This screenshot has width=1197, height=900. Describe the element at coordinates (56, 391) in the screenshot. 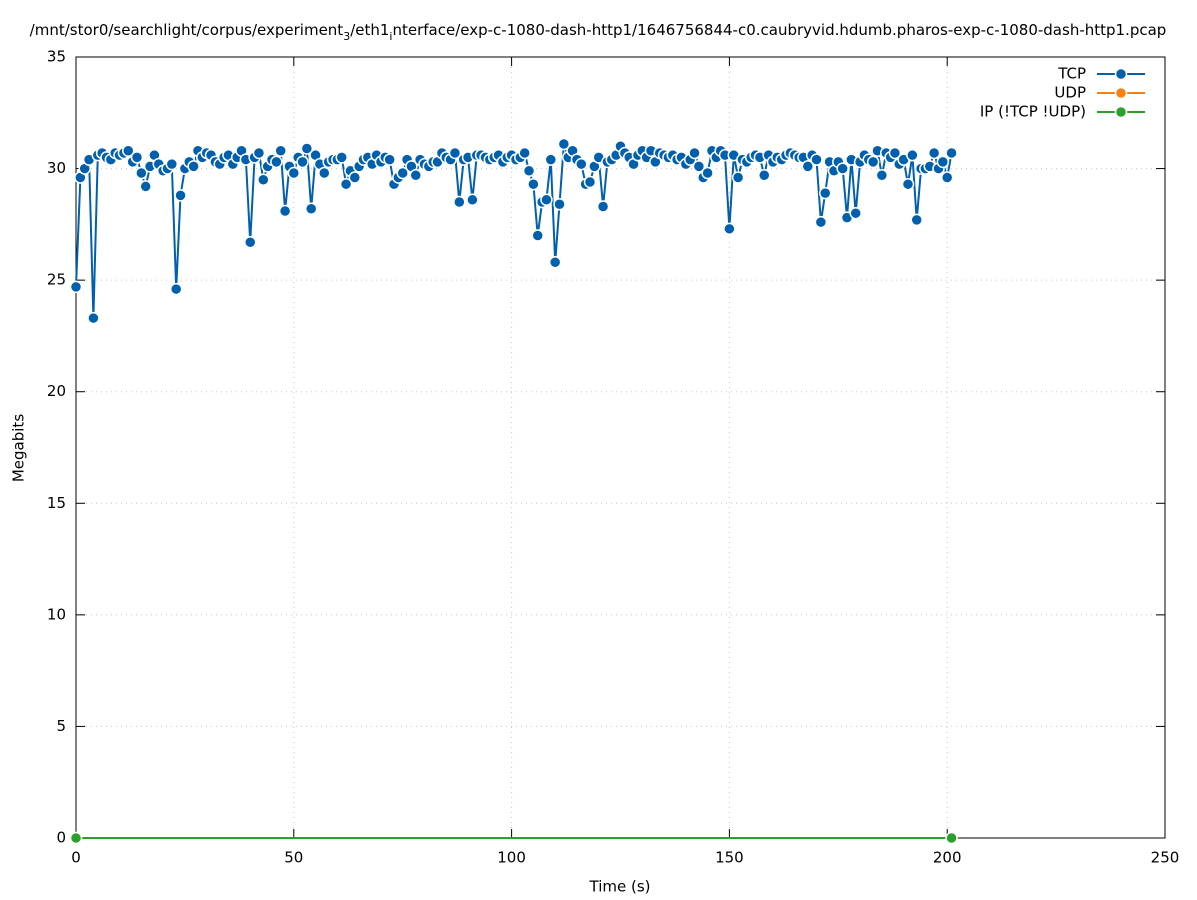

I see `y-tick-label: 20` at that location.